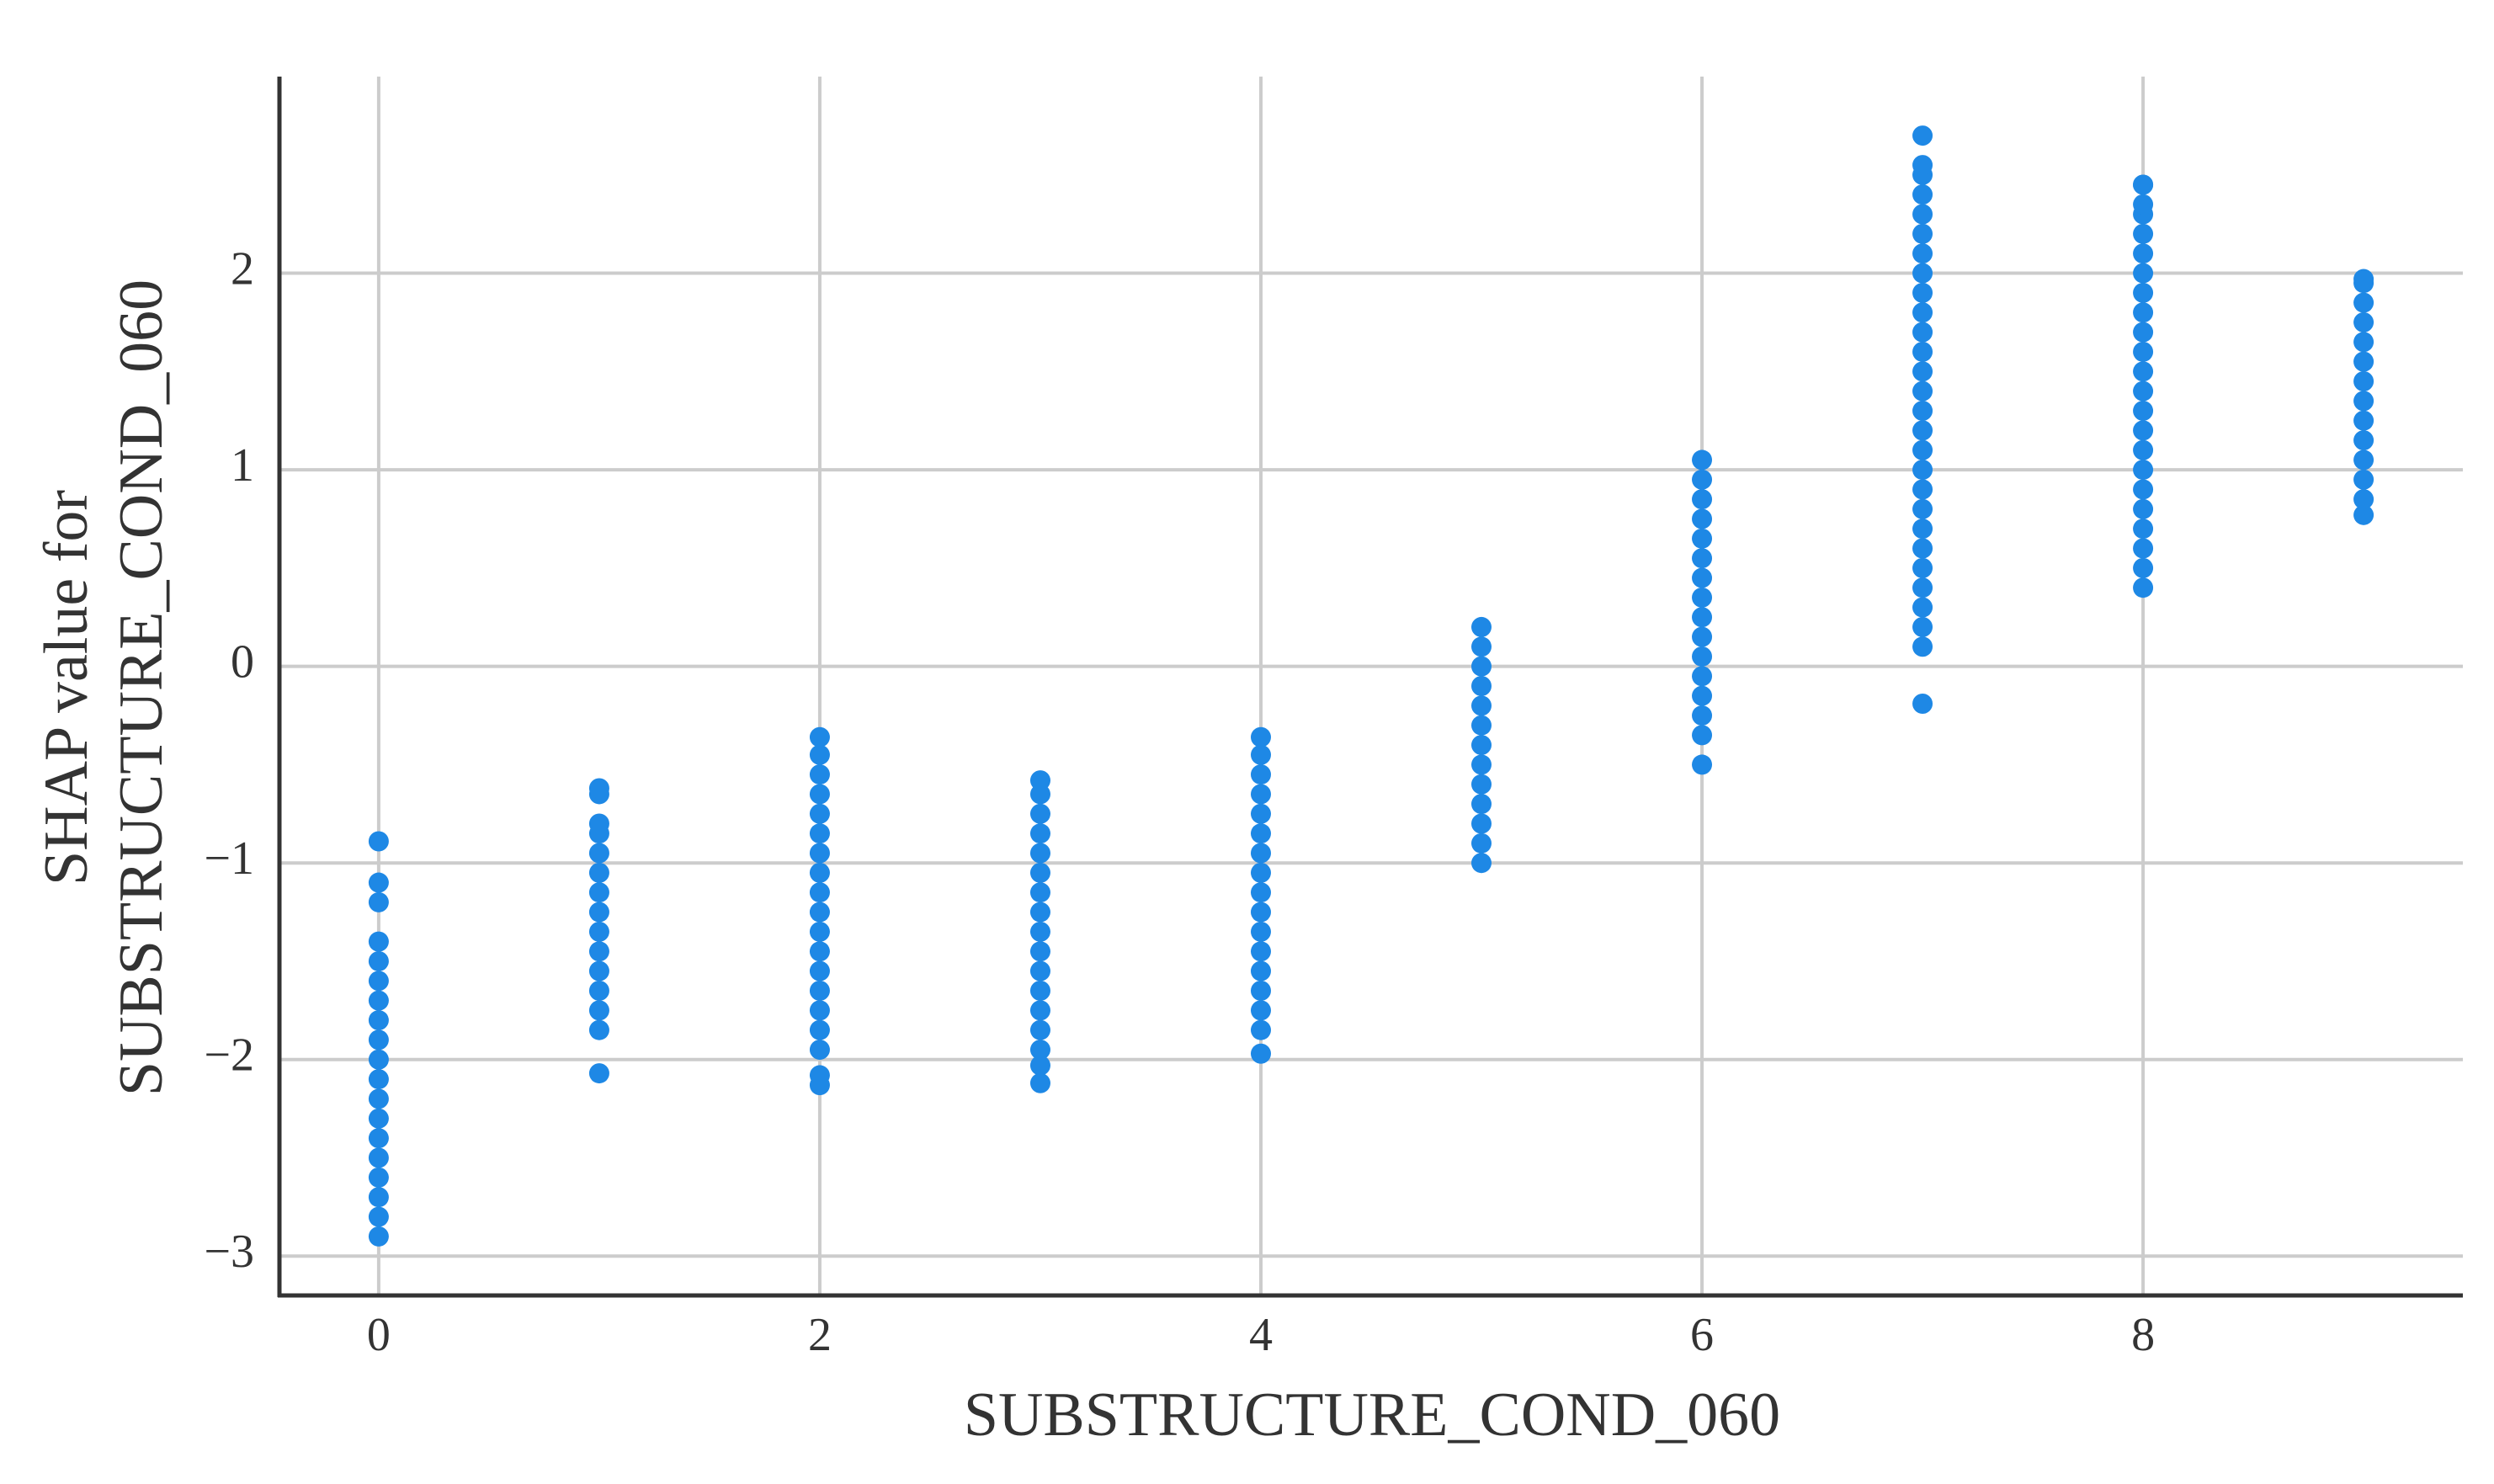 The height and width of the screenshot is (1484, 2494). What do you see at coordinates (243, 465) in the screenshot?
I see `y-tick-label: 1` at bounding box center [243, 465].